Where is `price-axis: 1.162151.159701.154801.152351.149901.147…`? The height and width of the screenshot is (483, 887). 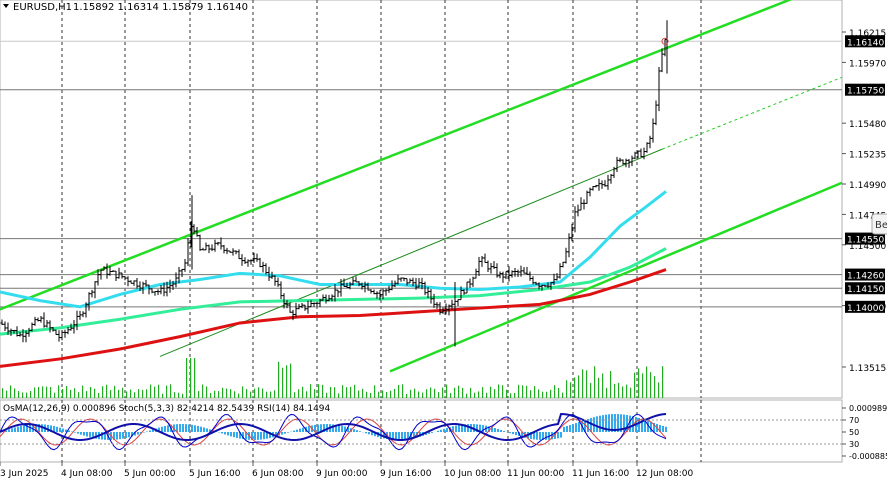 price-axis: 1.162151.159701.154801.152351.149901.147… is located at coordinates (864, 201).